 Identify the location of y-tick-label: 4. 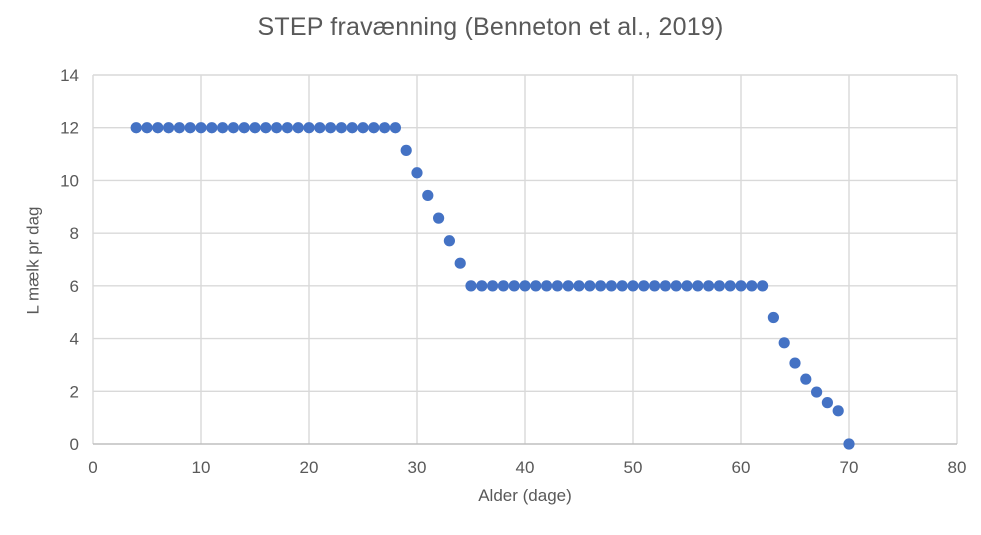
(74, 339).